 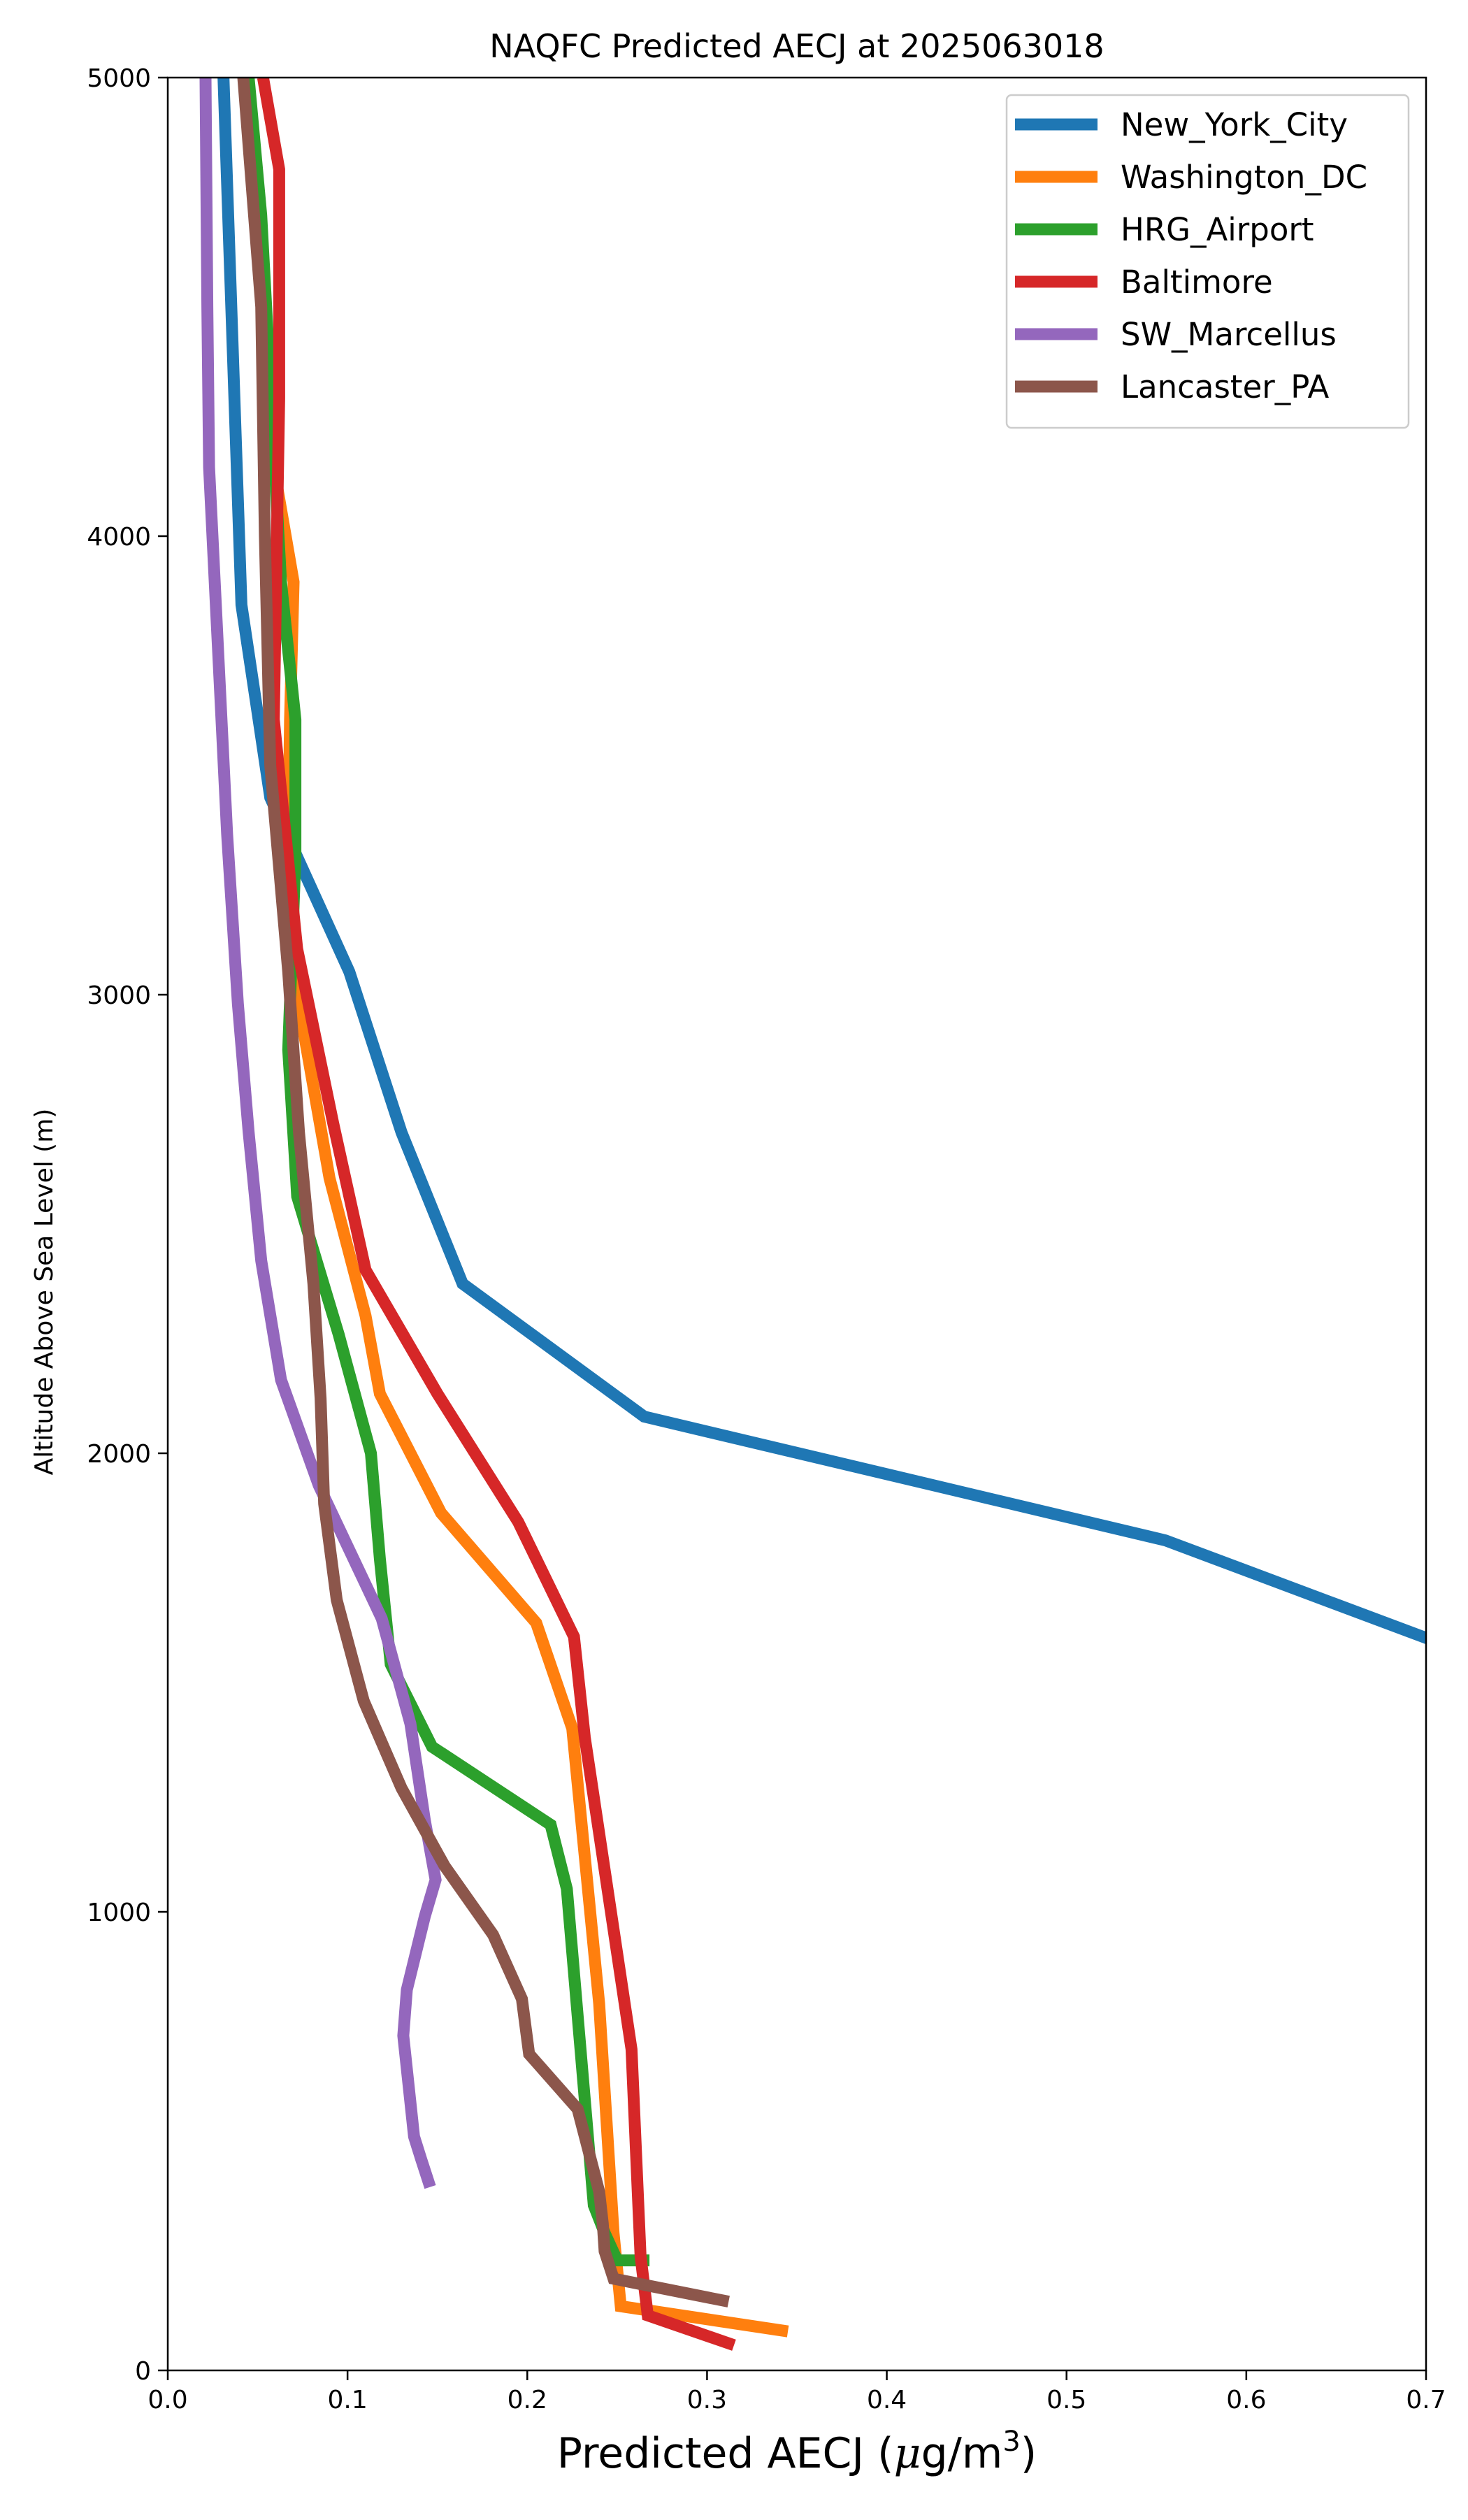 What do you see at coordinates (907, 2453) in the screenshot?
I see `x-axis-label-mu: μ` at bounding box center [907, 2453].